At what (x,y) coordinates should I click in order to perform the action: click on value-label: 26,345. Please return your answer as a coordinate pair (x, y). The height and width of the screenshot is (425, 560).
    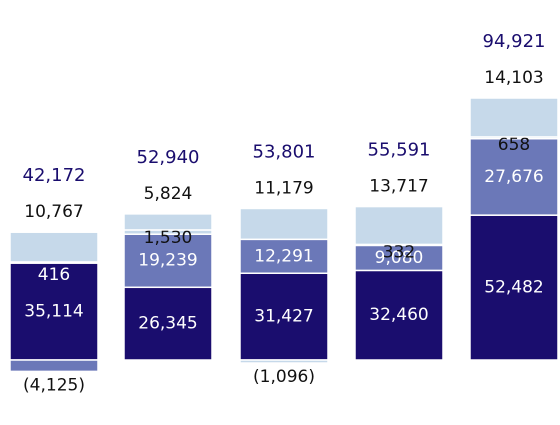
    Looking at the image, I should click on (167, 324).